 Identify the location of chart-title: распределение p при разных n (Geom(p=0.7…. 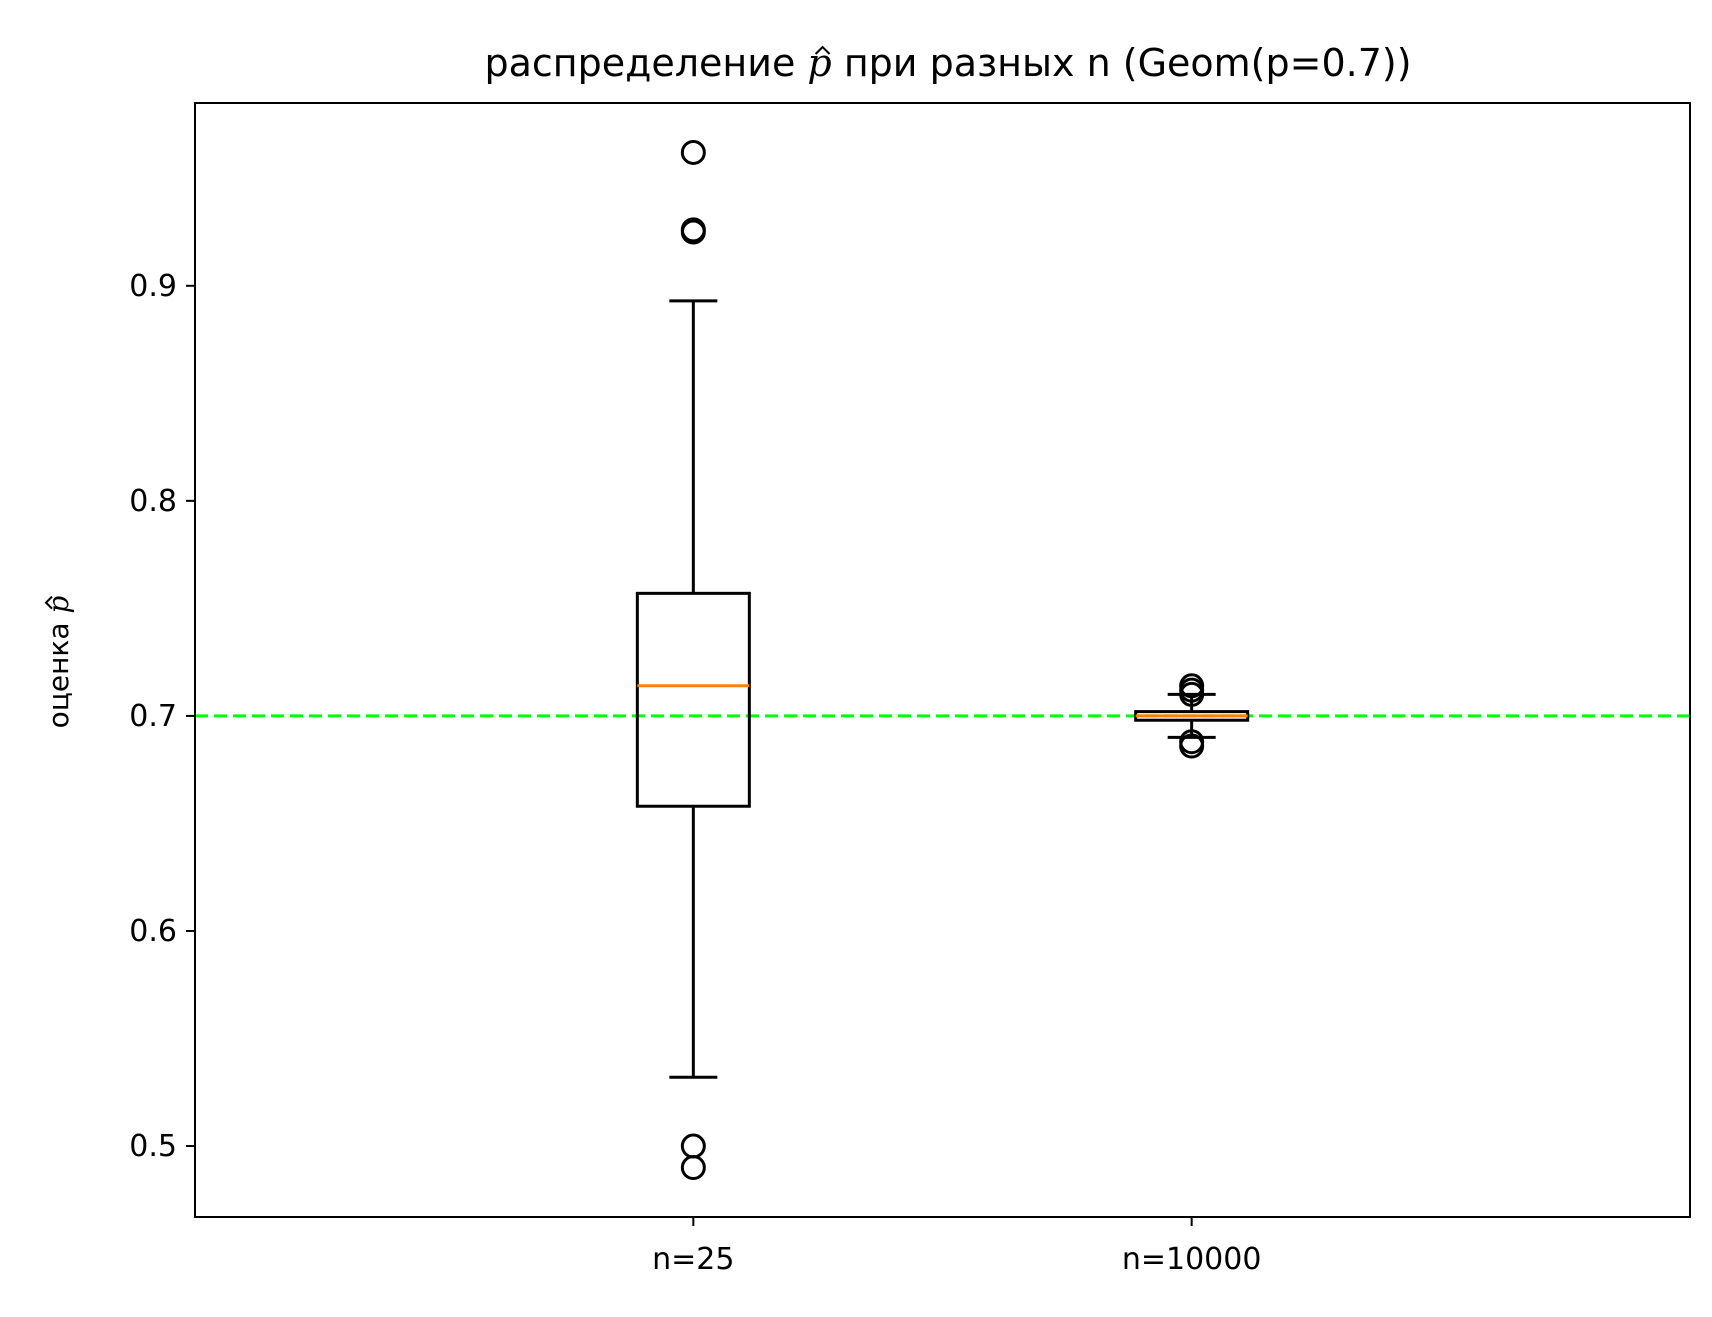
(947, 63).